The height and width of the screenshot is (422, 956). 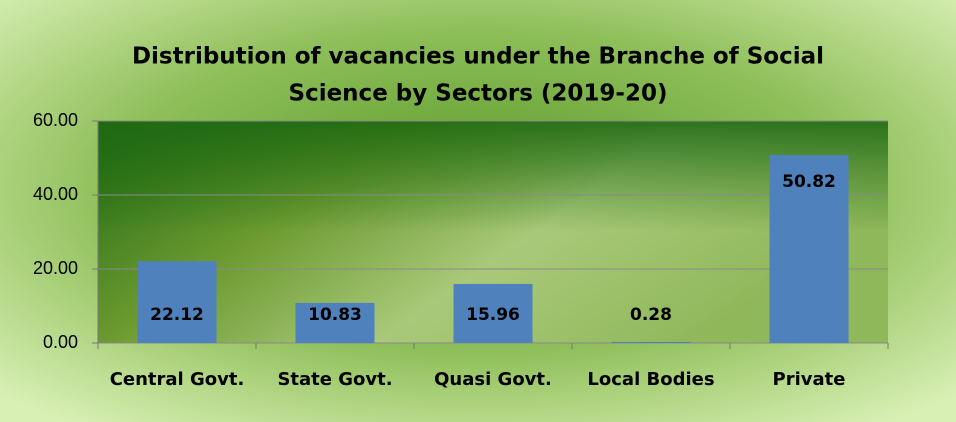 I want to click on y-tick-label: 0.00, so click(x=60, y=342).